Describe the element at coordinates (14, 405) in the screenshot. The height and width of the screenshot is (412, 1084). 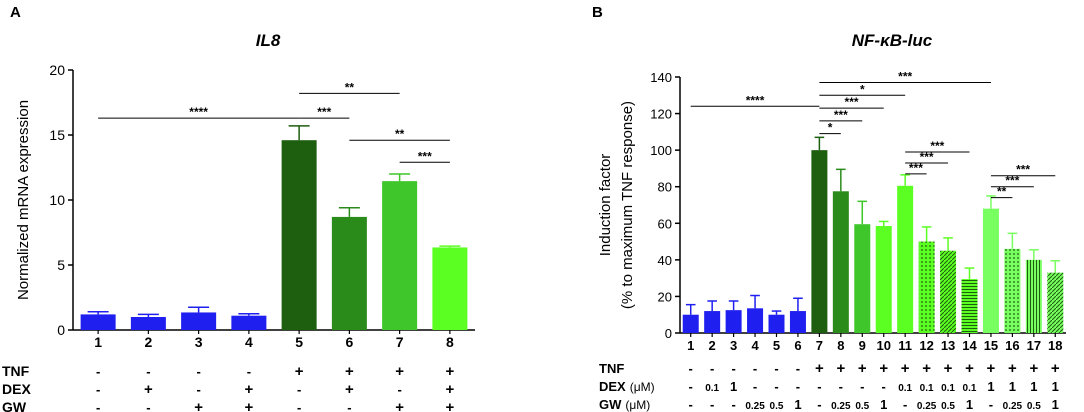
I see `condition-label: GW` at that location.